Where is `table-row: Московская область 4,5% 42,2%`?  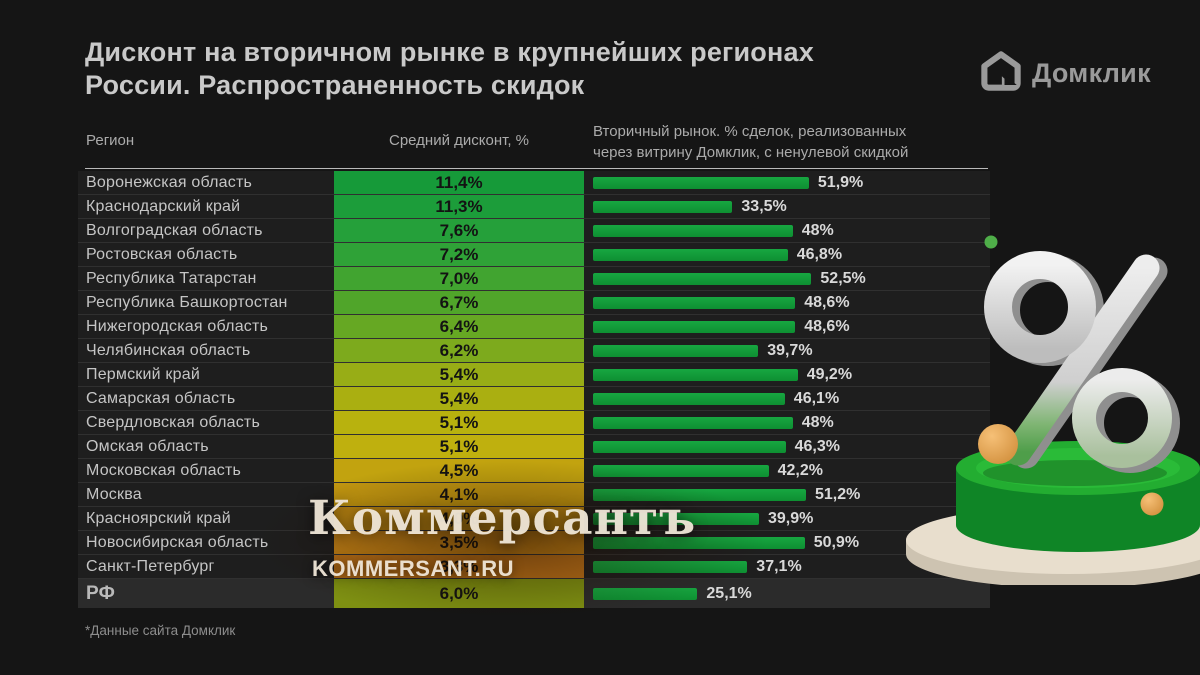
table-row: Московская область 4,5% 42,2% is located at coordinates (534, 471).